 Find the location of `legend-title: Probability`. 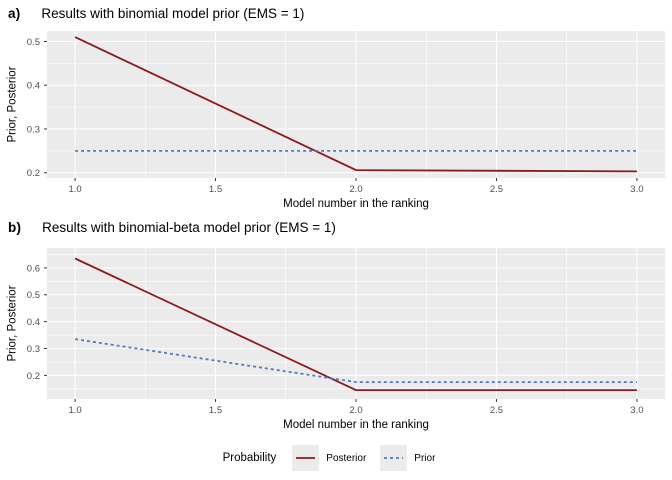

legend-title: Probability is located at coordinates (249, 458).